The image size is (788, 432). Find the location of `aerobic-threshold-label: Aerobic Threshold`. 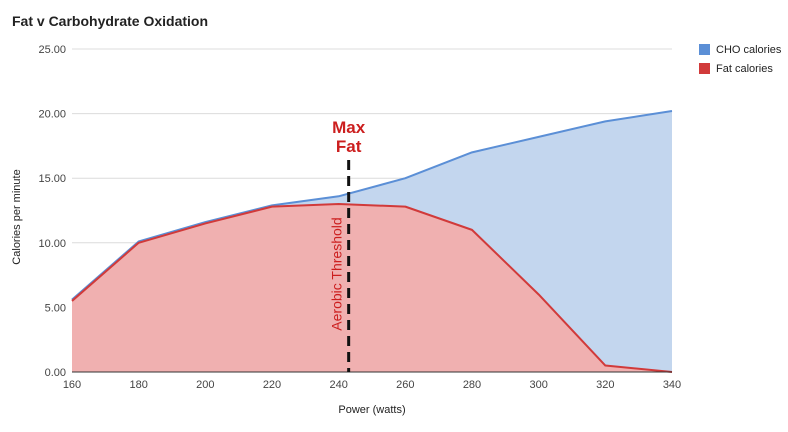

aerobic-threshold-label: Aerobic Threshold is located at coordinates (337, 273).